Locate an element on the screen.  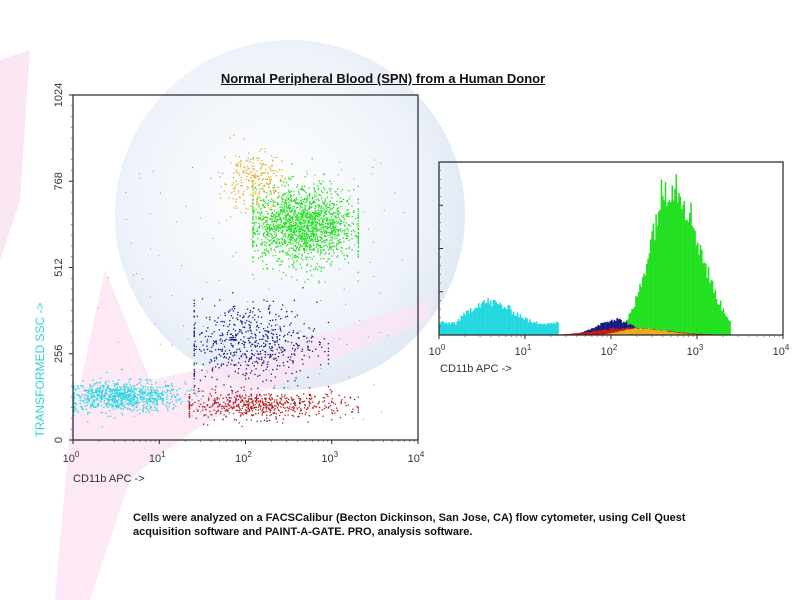
scatter-x-tick-label: 100 is located at coordinates (71, 457).